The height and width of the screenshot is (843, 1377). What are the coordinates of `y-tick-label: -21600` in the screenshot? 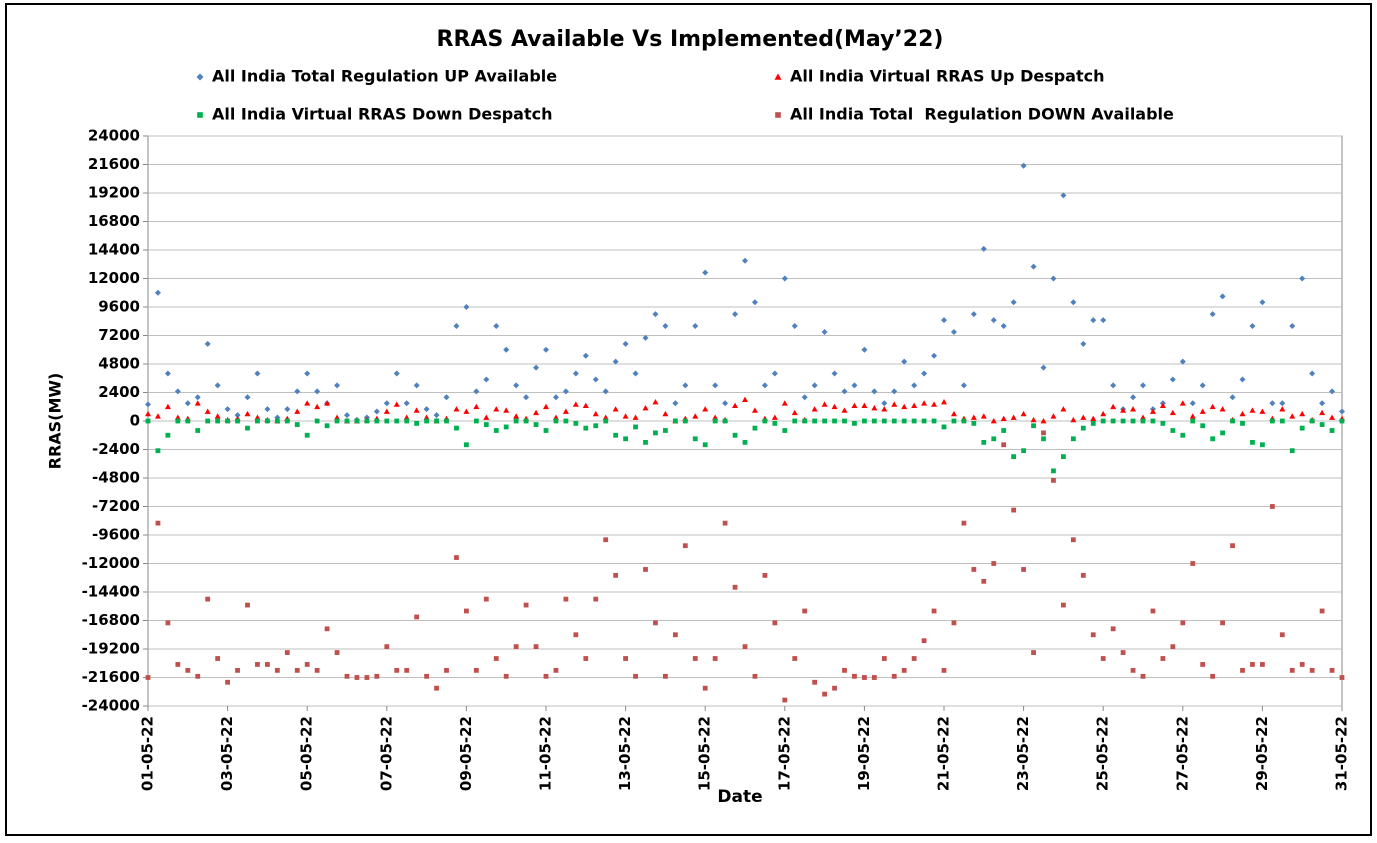 It's located at (111, 677).